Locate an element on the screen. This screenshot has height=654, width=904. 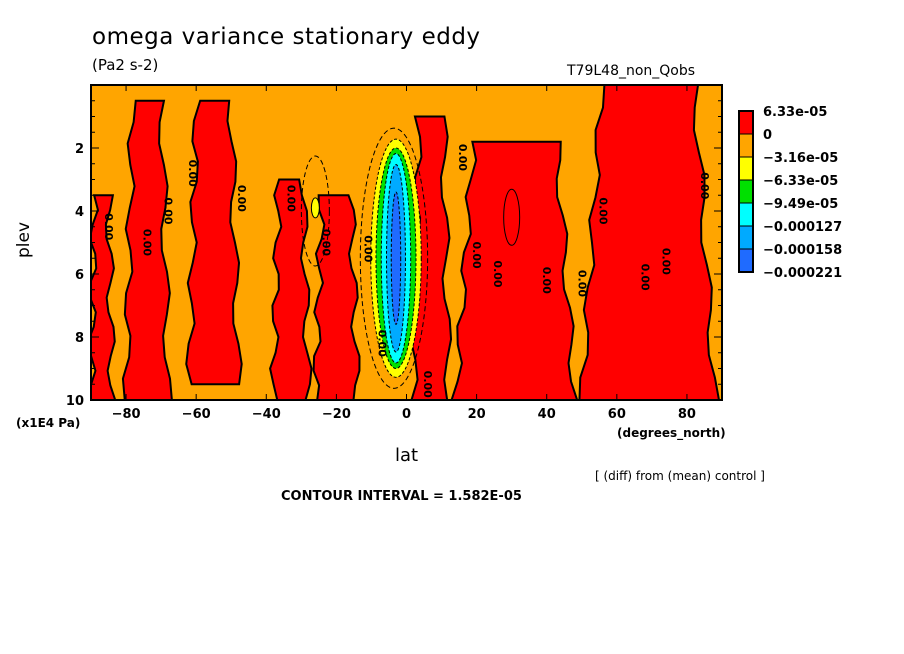
run-label: T79L48_non_Qobs is located at coordinates (631, 71).